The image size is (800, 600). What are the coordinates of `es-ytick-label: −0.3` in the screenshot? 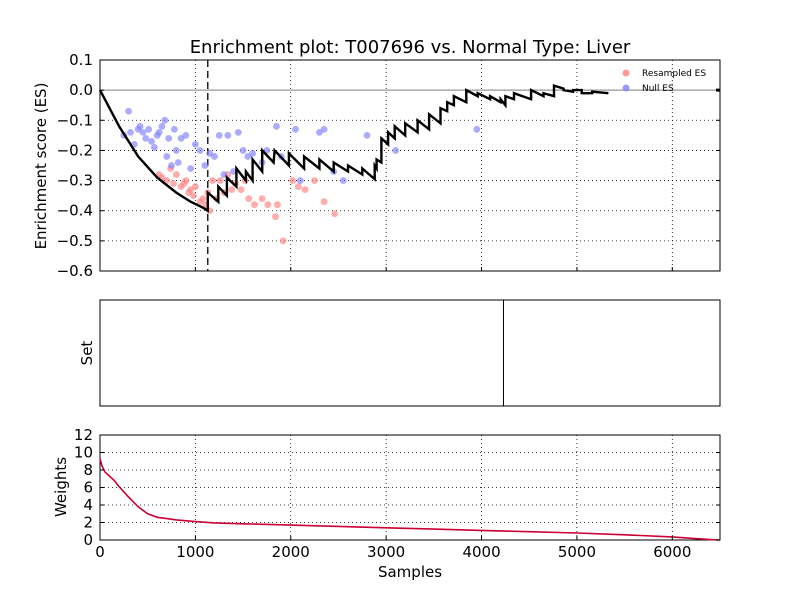 It's located at (75, 181).